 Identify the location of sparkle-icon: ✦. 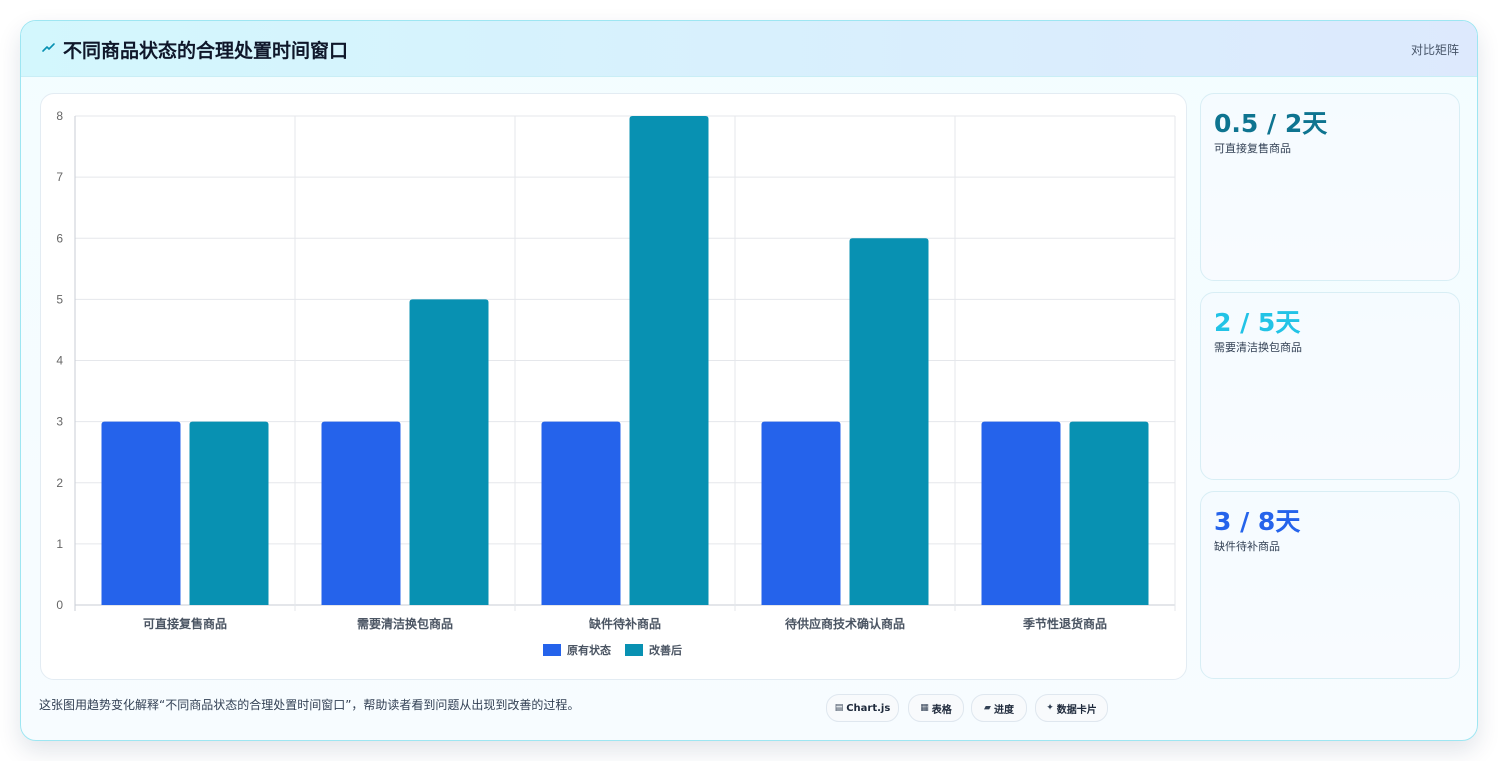
(1050, 708).